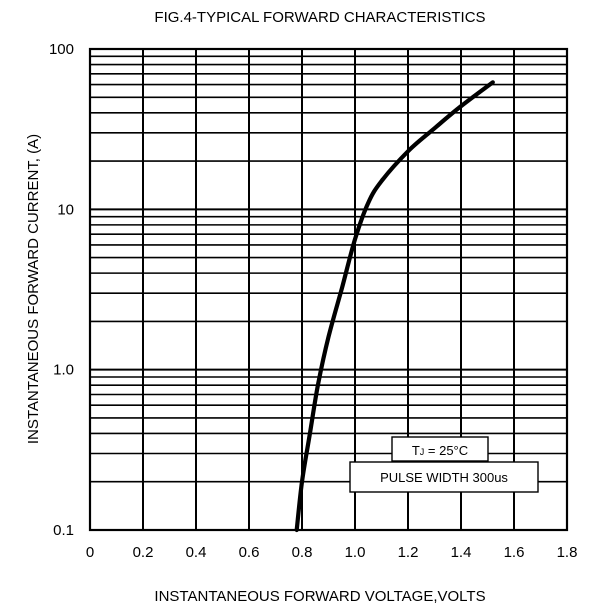  What do you see at coordinates (461, 552) in the screenshot?
I see `x-tick-label: 1.4` at bounding box center [461, 552].